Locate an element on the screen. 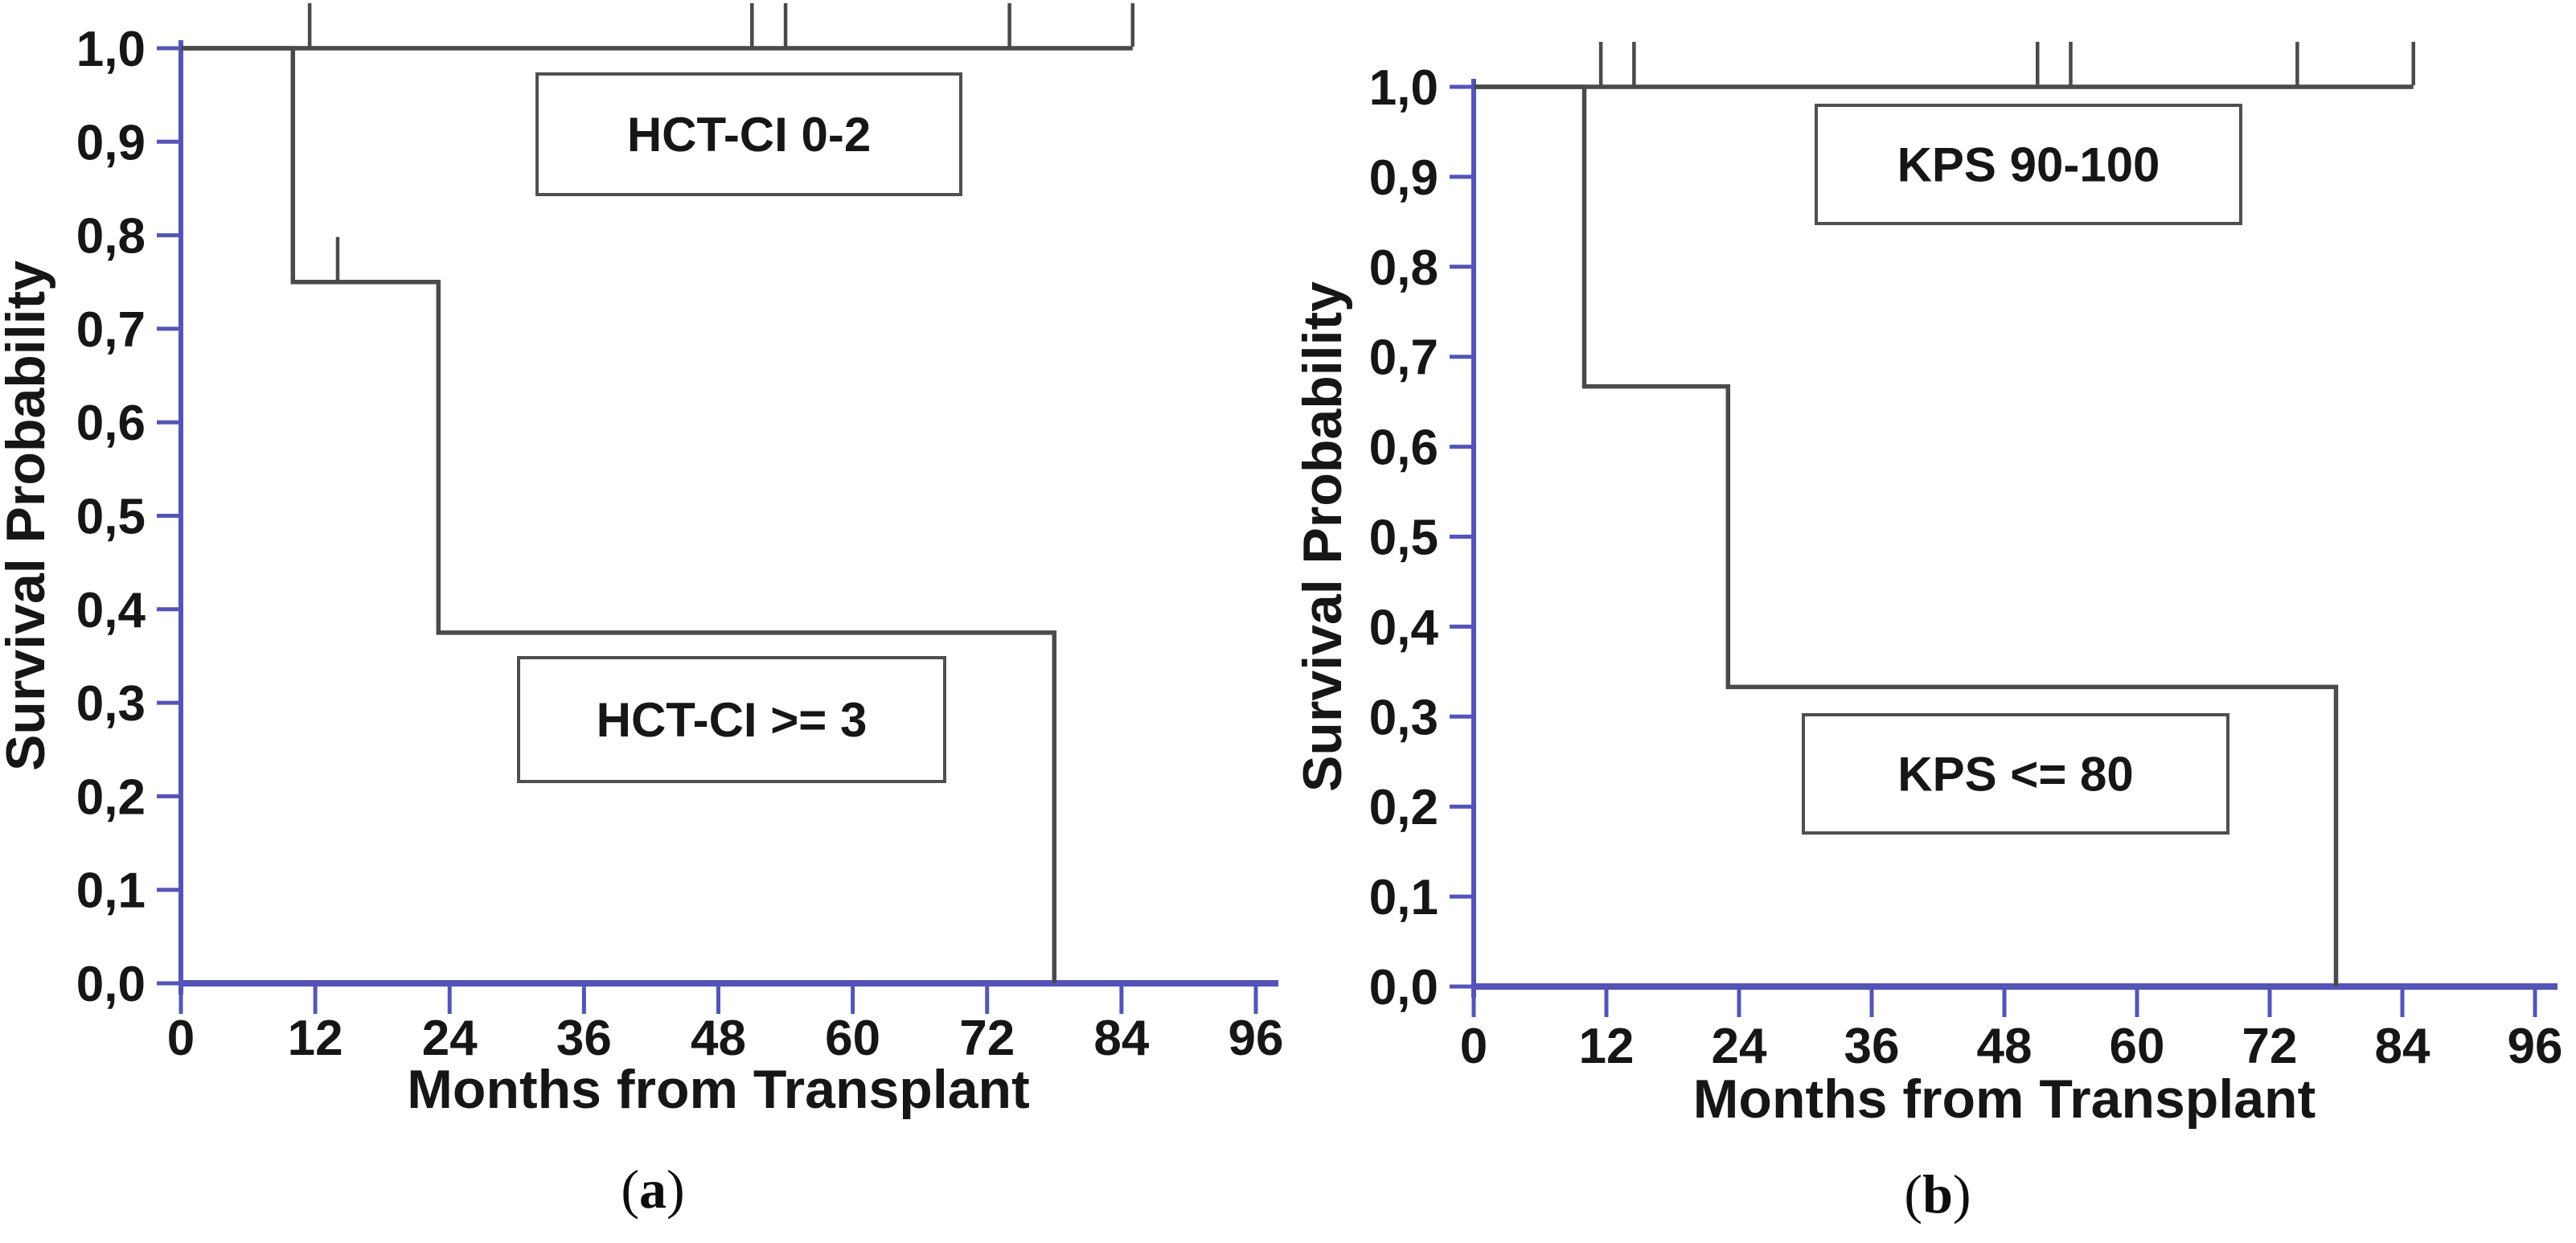  caption-a: (a) is located at coordinates (653, 1189).